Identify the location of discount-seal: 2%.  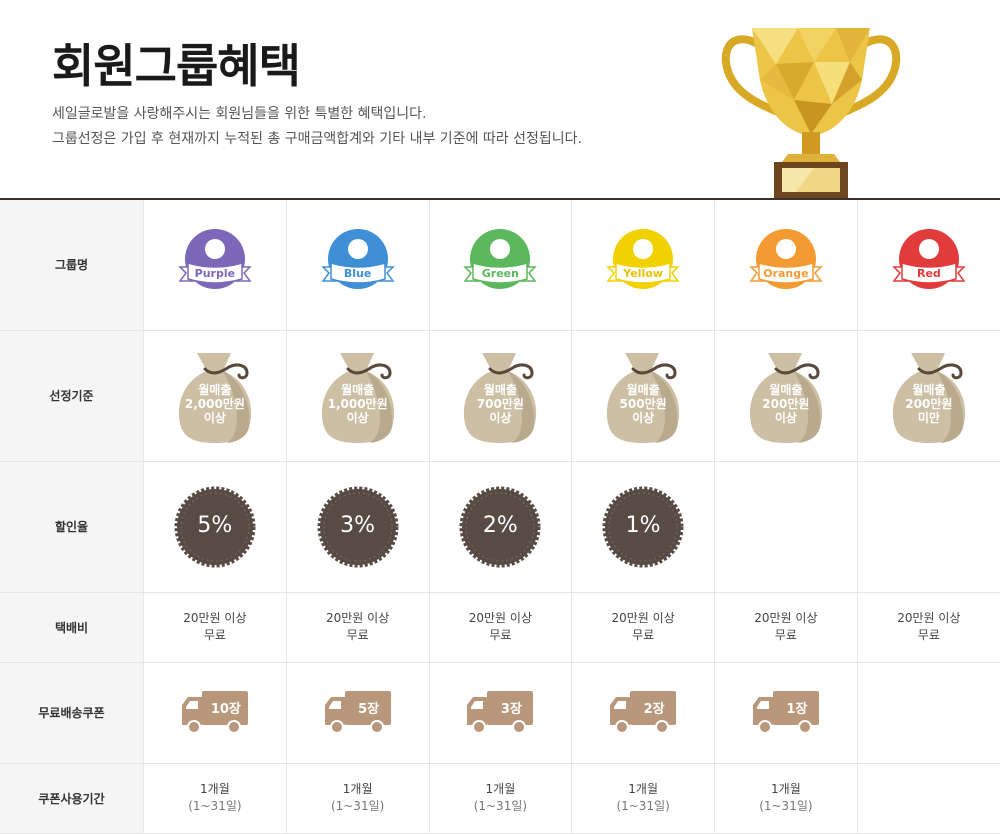
(500, 527).